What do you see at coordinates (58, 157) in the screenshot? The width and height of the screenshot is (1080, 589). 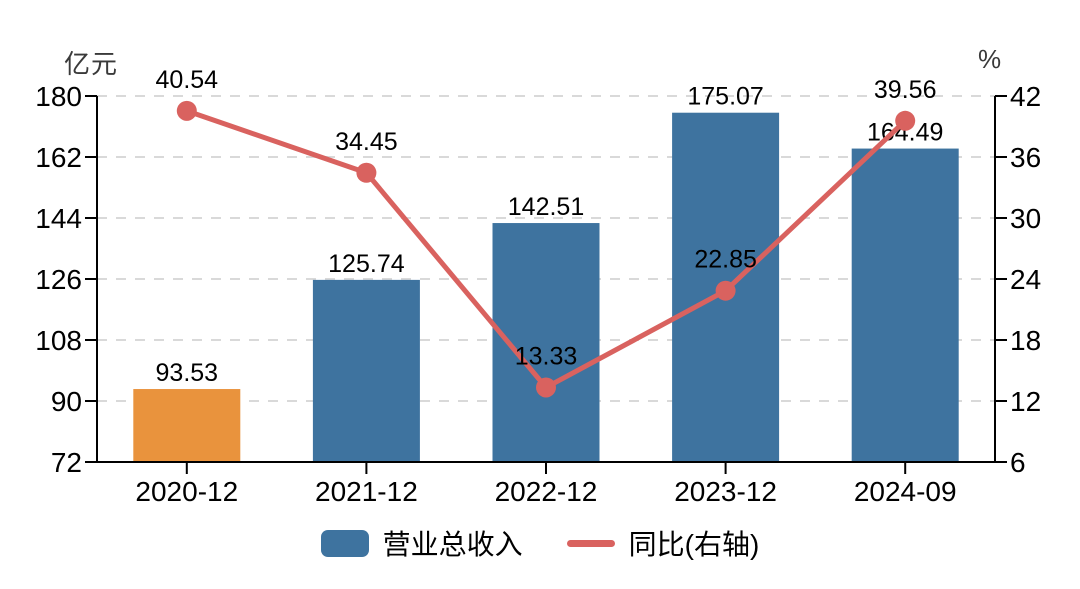 I see `left-axis-tick-label: 162` at bounding box center [58, 157].